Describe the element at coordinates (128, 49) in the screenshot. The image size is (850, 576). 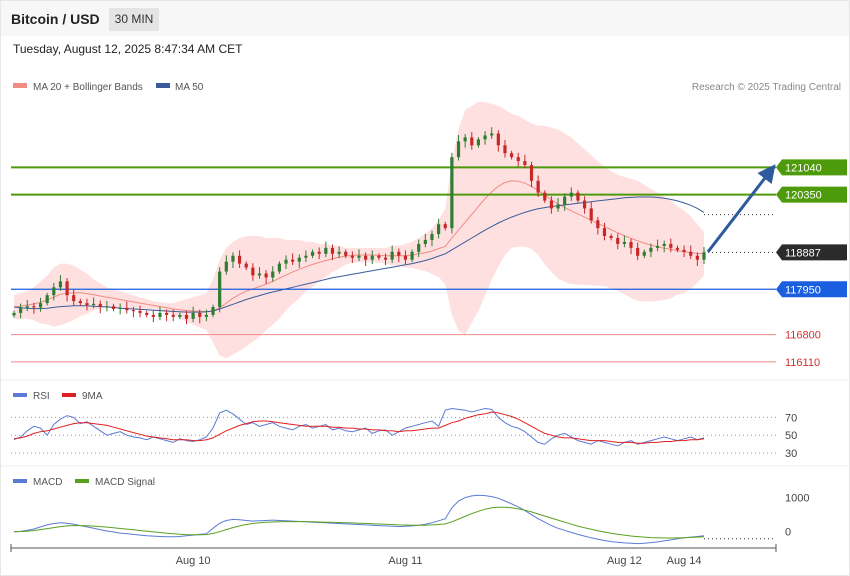
I see `timestamp: Tuesday, August 12, 2025 8:47:34 AM CET` at that location.